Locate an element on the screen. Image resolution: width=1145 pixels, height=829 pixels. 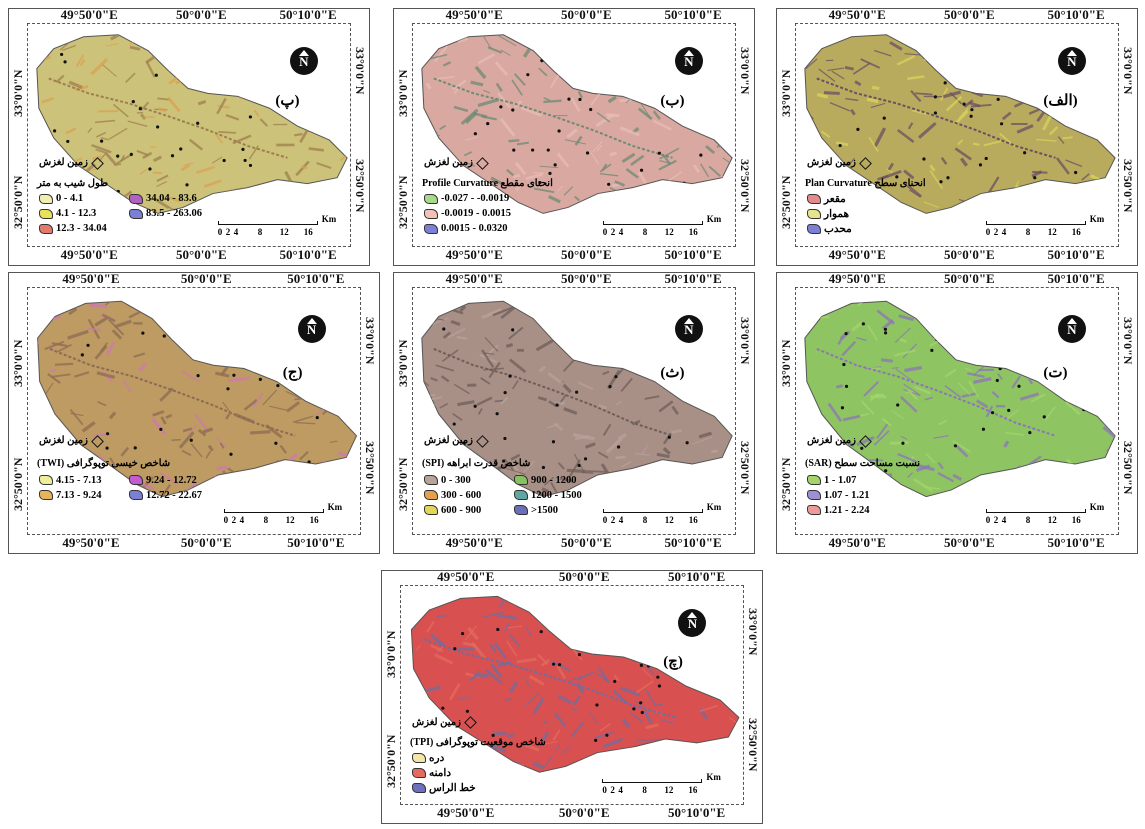
bottom-lon-tick: 50°10'0"E is located at coordinates (697, 812).